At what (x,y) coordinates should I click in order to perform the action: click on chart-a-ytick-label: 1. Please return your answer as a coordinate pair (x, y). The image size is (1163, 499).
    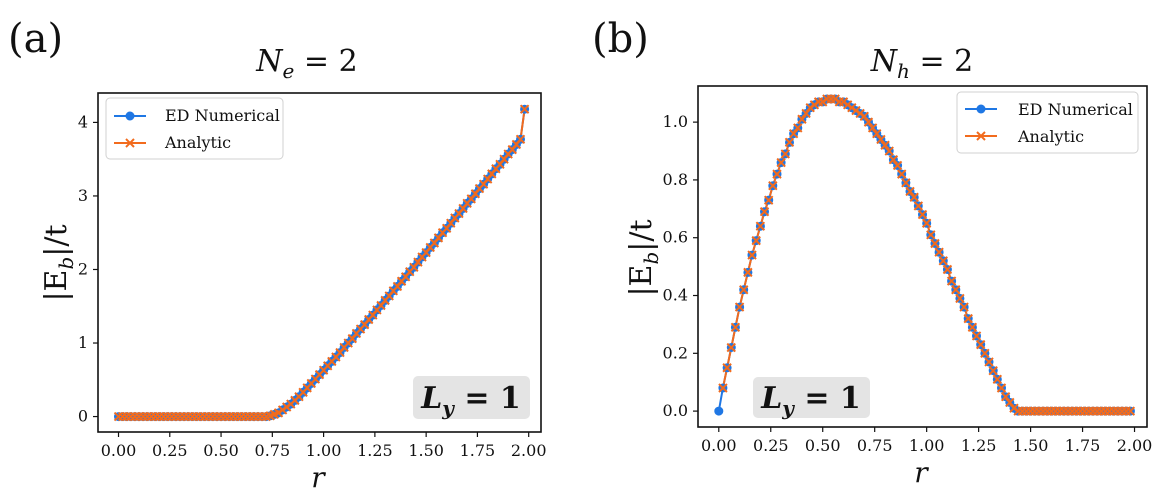
    Looking at the image, I should click on (83, 342).